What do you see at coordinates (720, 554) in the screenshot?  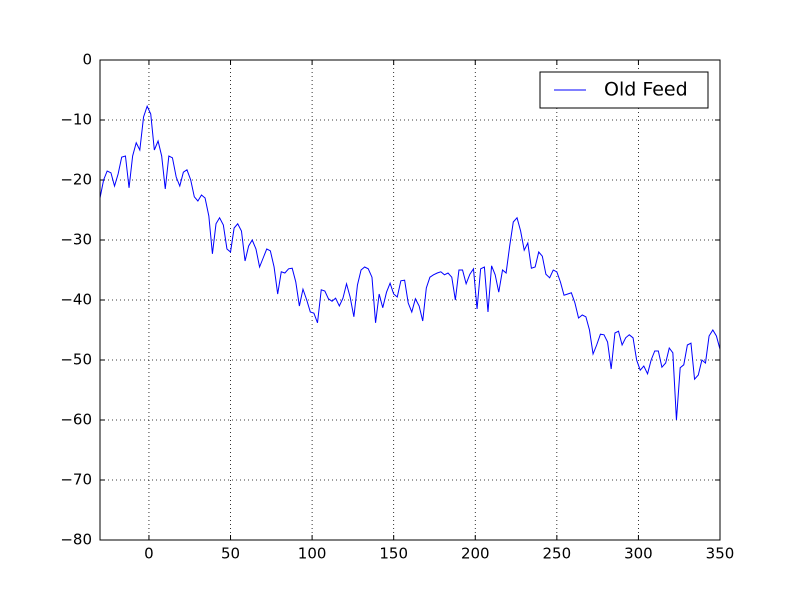 I see `x-tick-label: 350` at bounding box center [720, 554].